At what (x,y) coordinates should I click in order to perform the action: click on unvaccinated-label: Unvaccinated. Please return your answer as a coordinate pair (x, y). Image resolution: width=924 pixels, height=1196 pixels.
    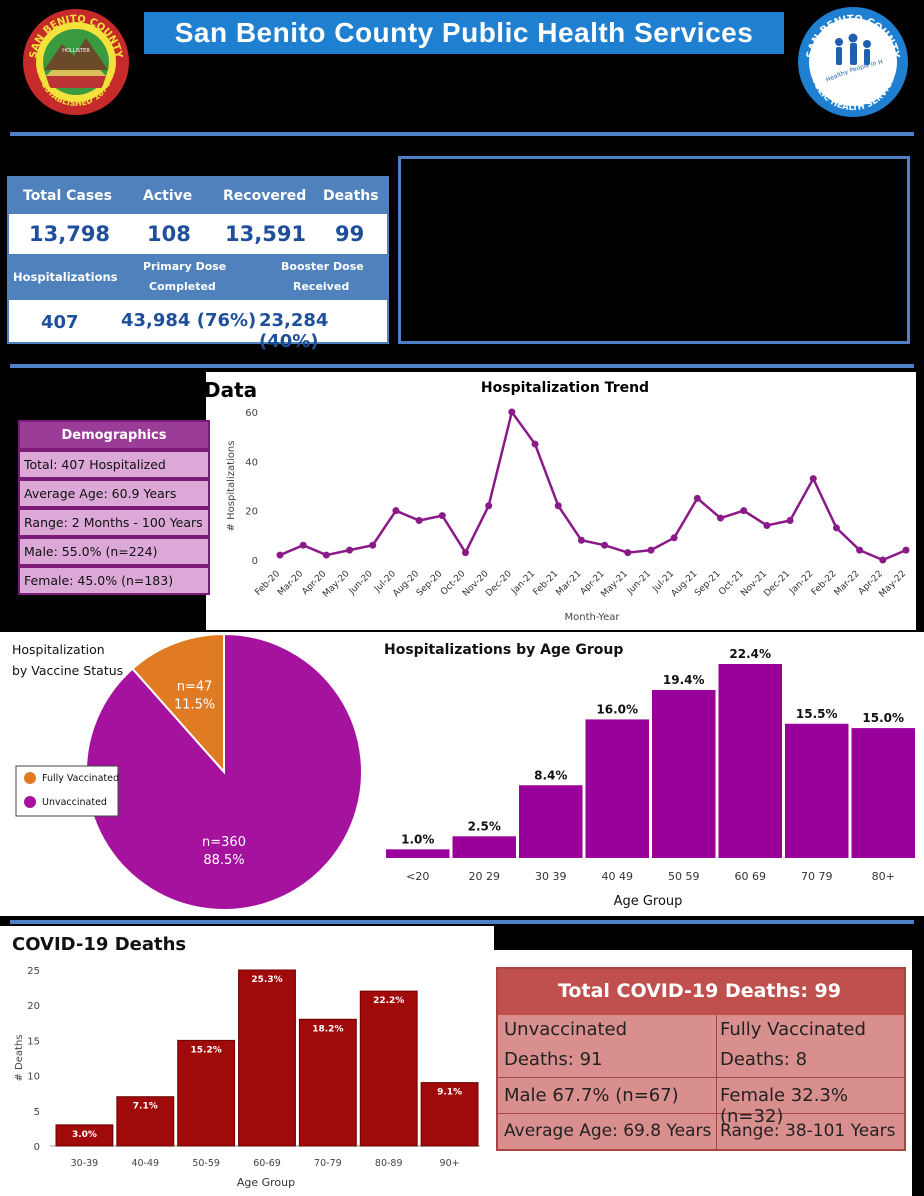
    Looking at the image, I should click on (566, 1029).